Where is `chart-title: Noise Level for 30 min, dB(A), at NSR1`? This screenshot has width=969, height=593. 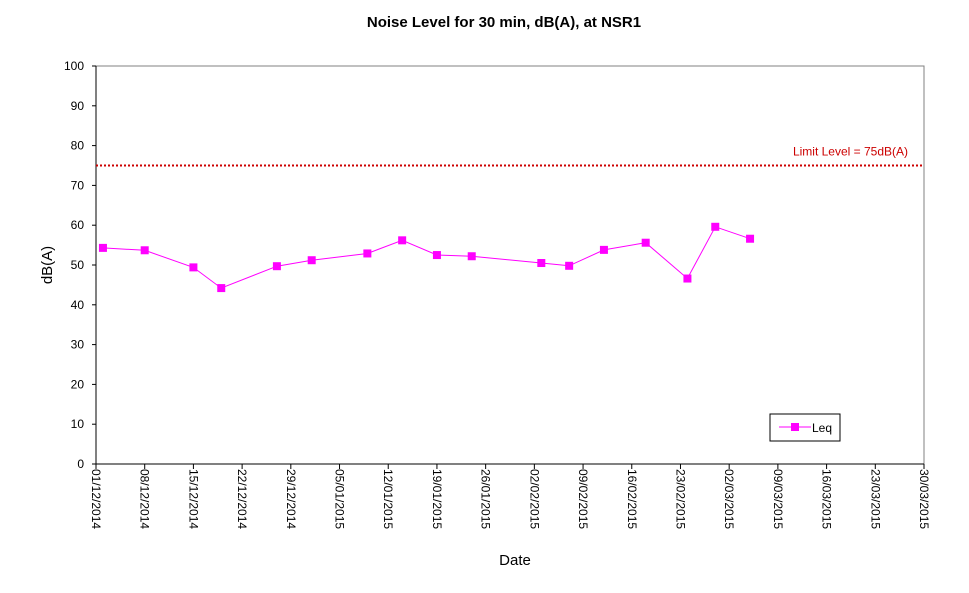 chart-title: Noise Level for 30 min, dB(A), at NSR1 is located at coordinates (504, 22).